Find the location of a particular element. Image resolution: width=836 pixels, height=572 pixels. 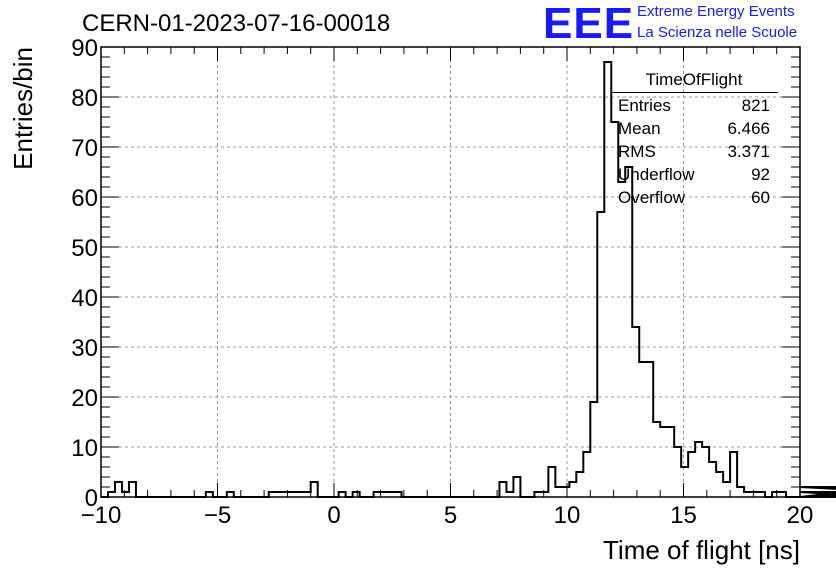

y-tick-label: 80 is located at coordinates (84, 98).